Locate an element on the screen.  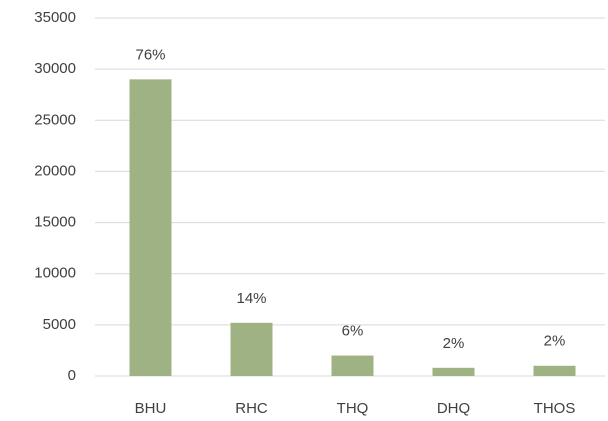
y-tick-label: 25000 is located at coordinates (55, 119).